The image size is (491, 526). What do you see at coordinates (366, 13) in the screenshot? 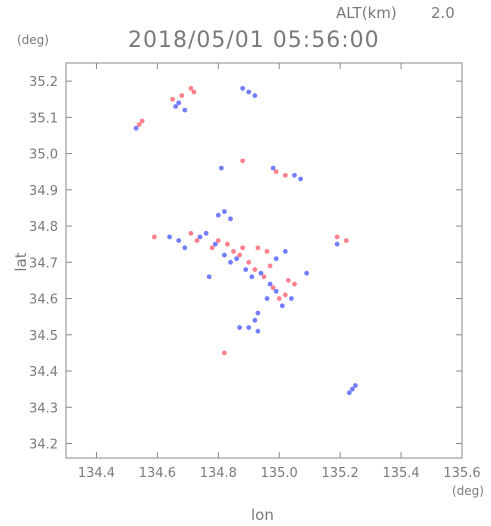
I see `altitude-label: ALT(km)` at bounding box center [366, 13].